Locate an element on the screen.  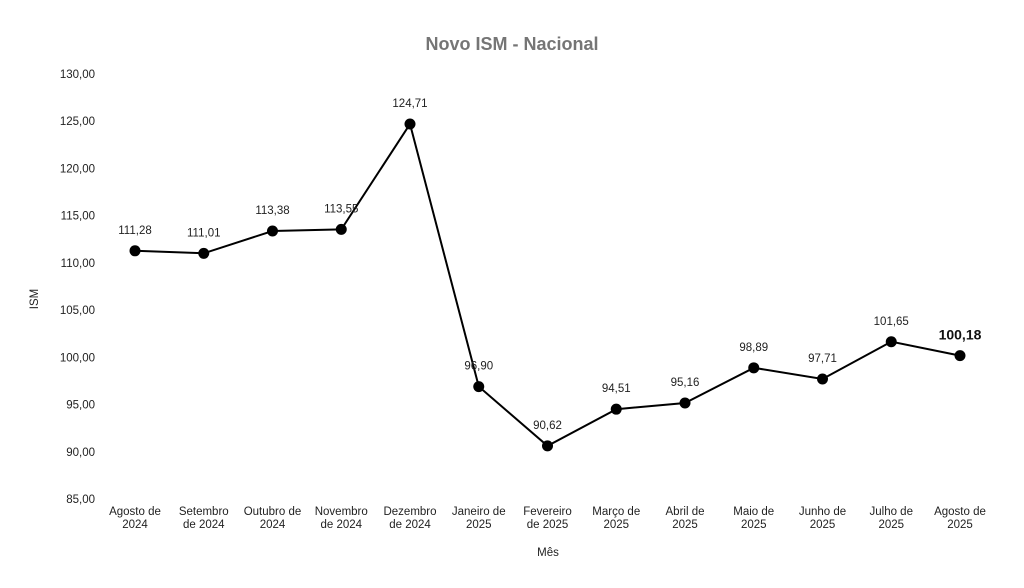
data-label: 113,55 is located at coordinates (341, 209).